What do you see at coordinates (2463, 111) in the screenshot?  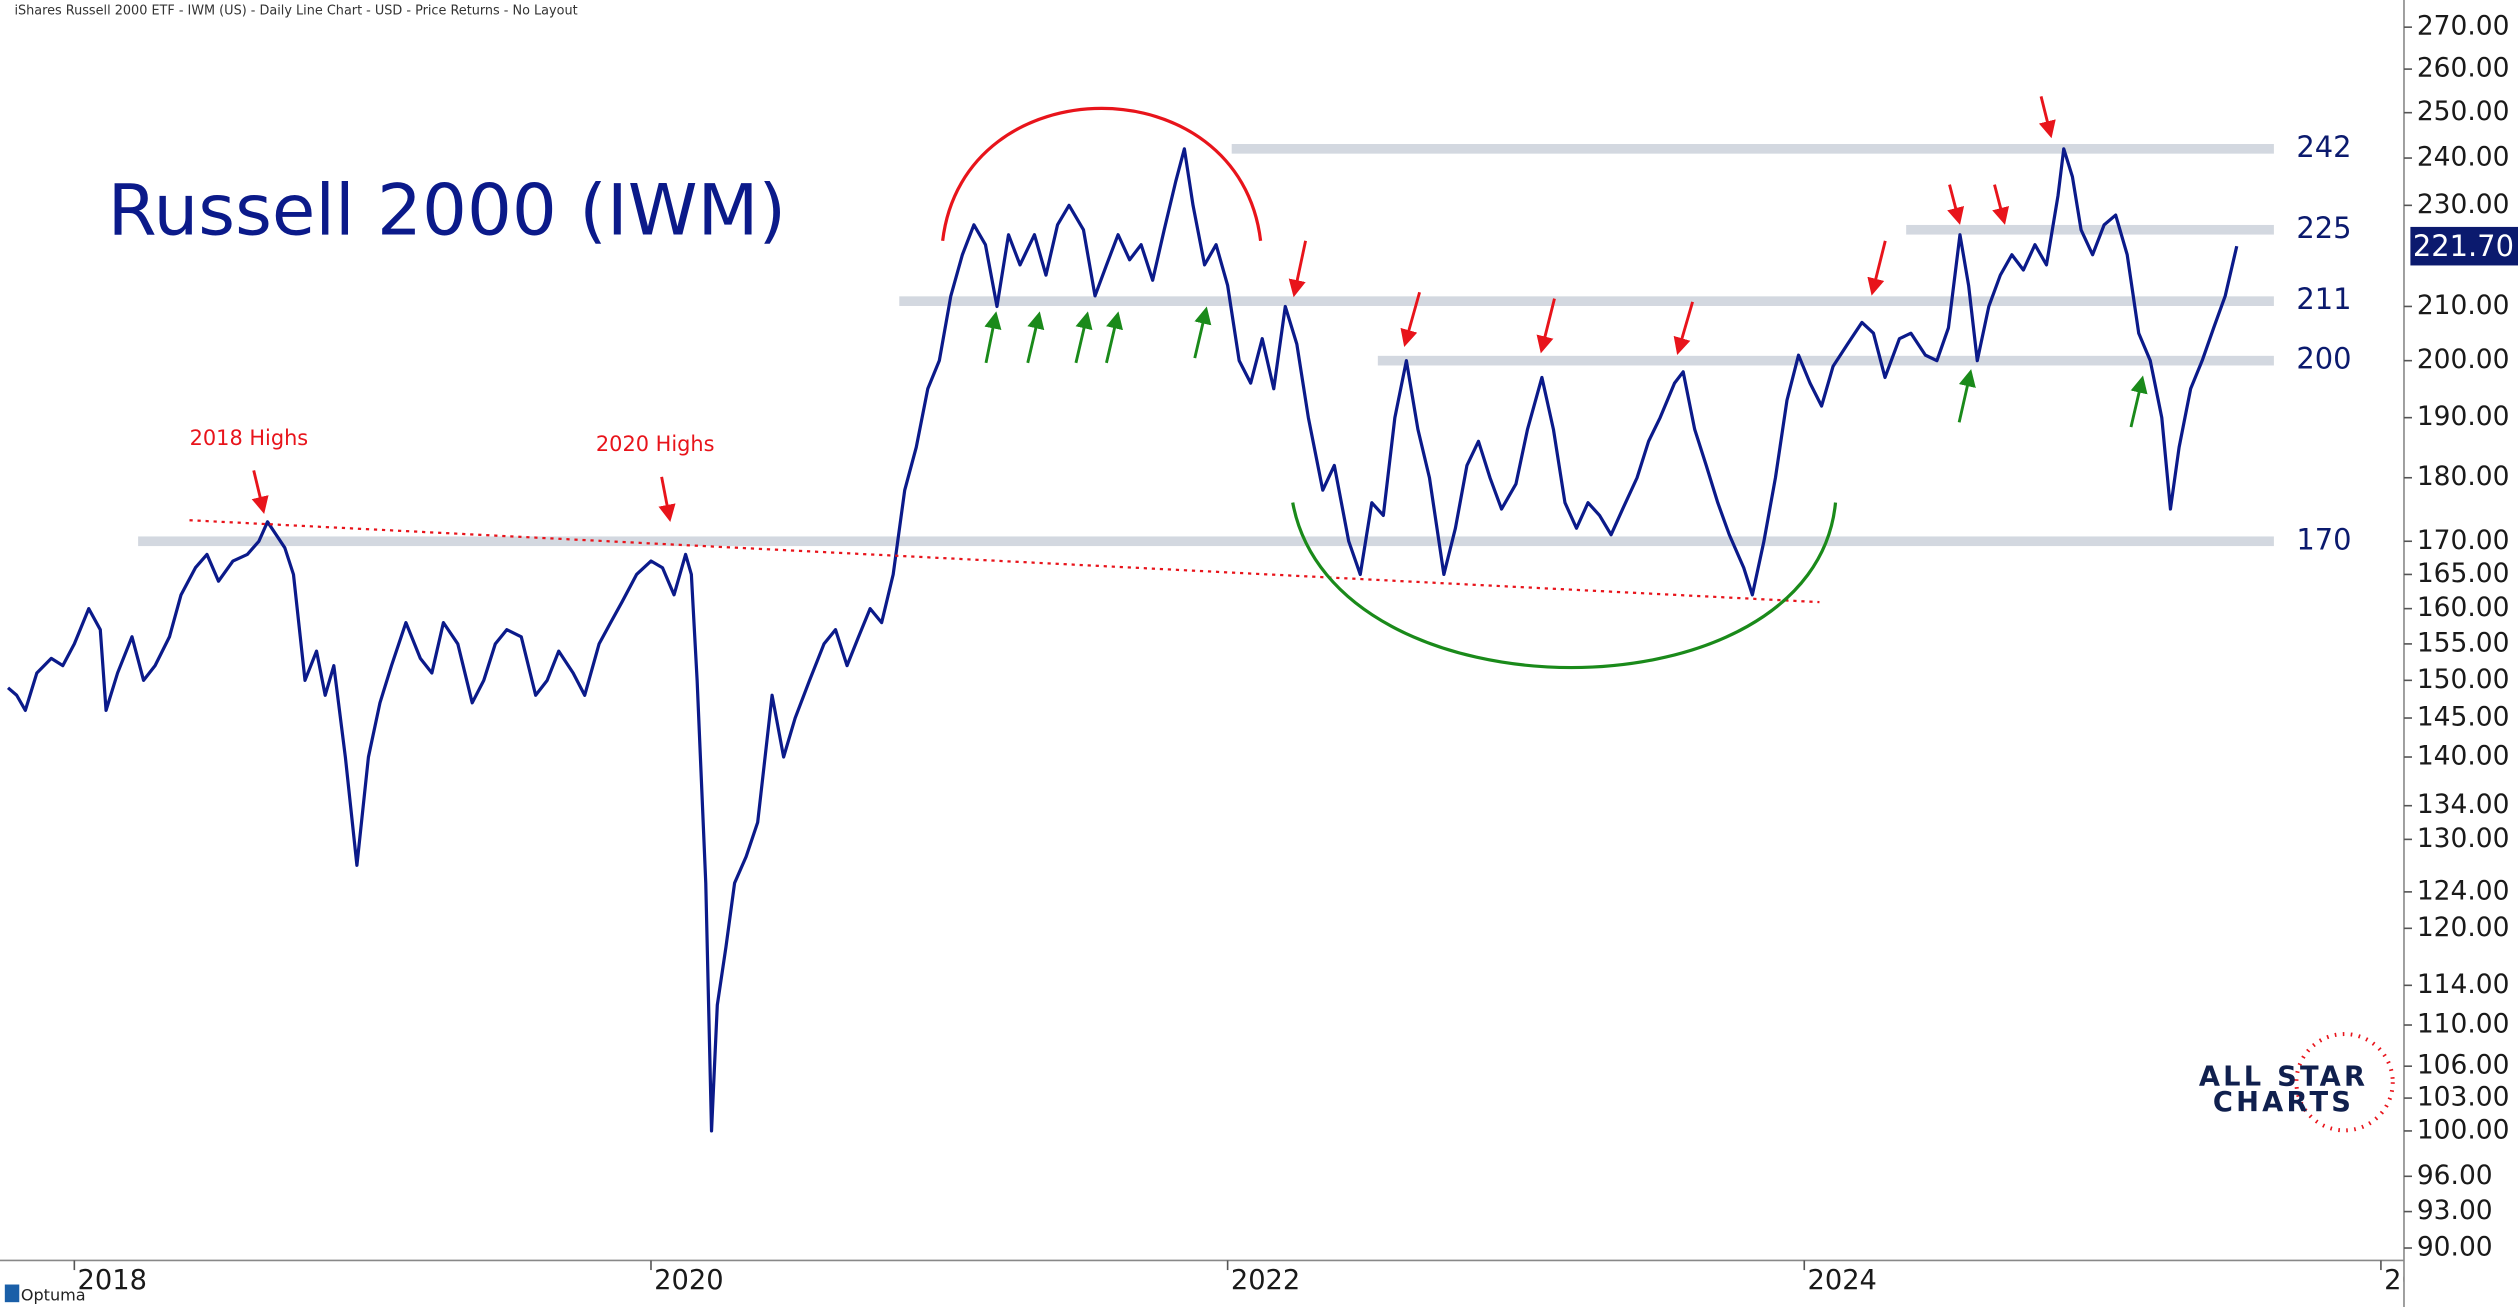 I see `y-tick-label: 250.00` at bounding box center [2463, 111].